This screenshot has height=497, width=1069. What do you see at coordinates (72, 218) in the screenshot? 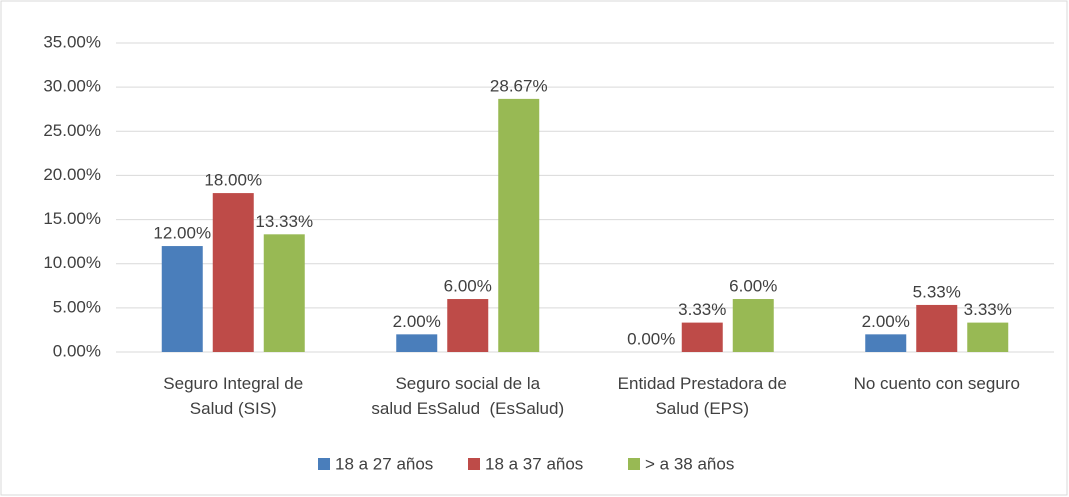
I see `y-tick-label: 15.00%` at bounding box center [72, 218].